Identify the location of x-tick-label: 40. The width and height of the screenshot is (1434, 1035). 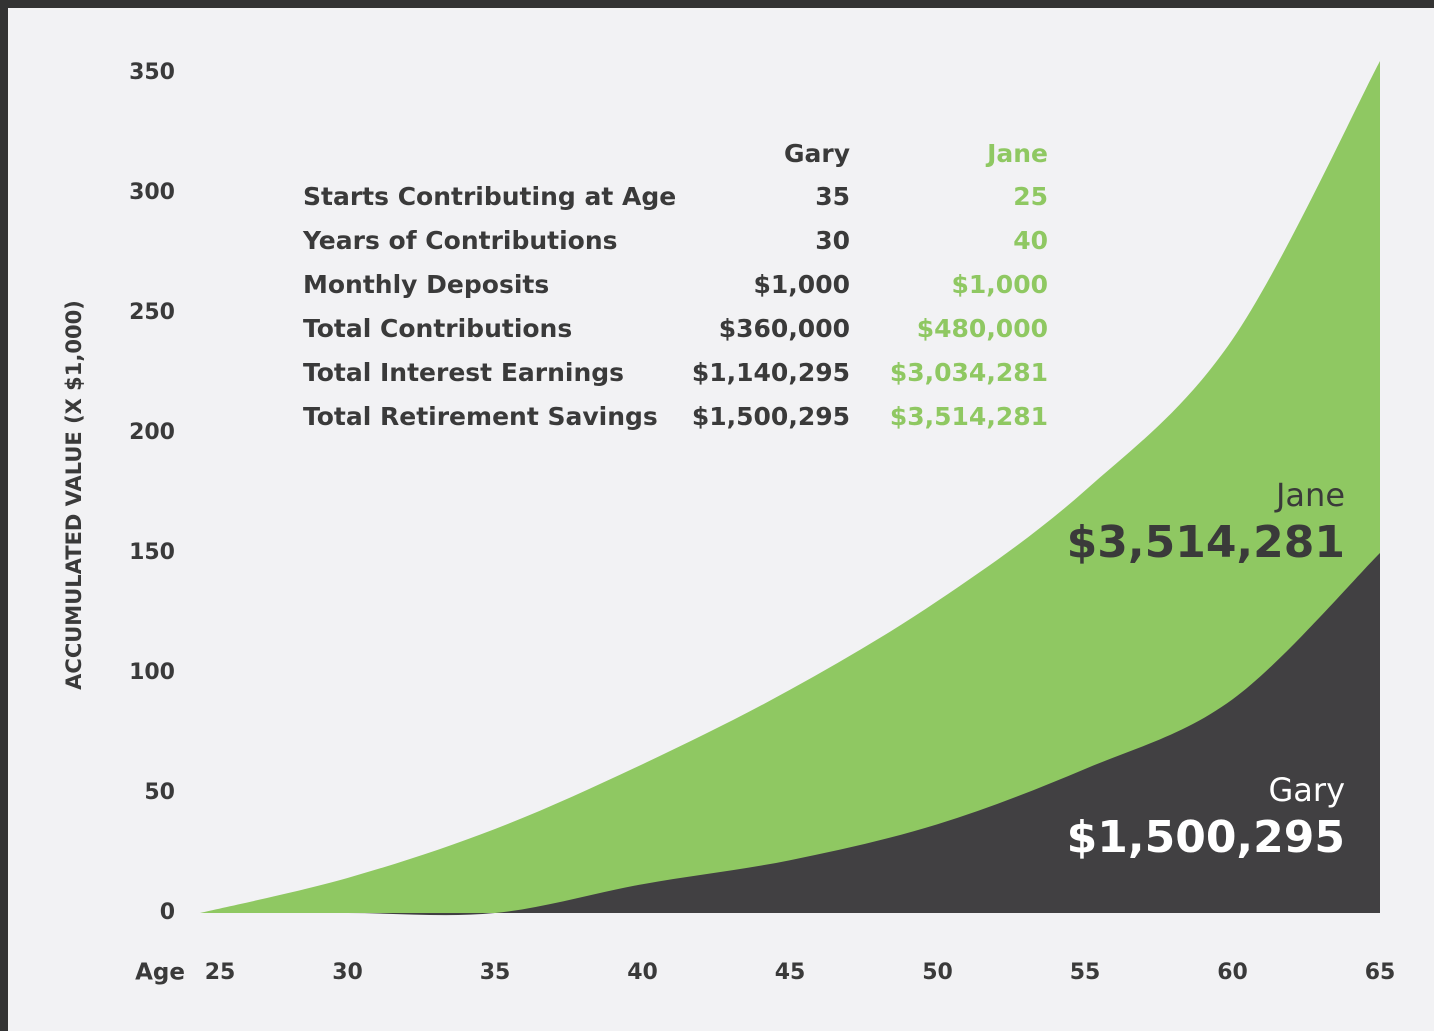
(642, 972).